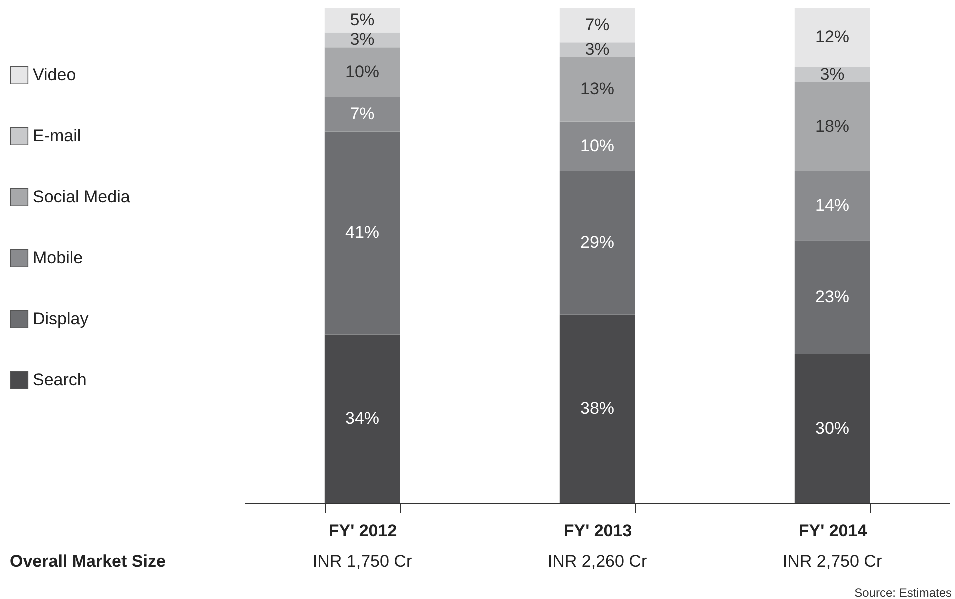 The image size is (955, 599). Describe the element at coordinates (54, 75) in the screenshot. I see `legend-label: Video` at that location.